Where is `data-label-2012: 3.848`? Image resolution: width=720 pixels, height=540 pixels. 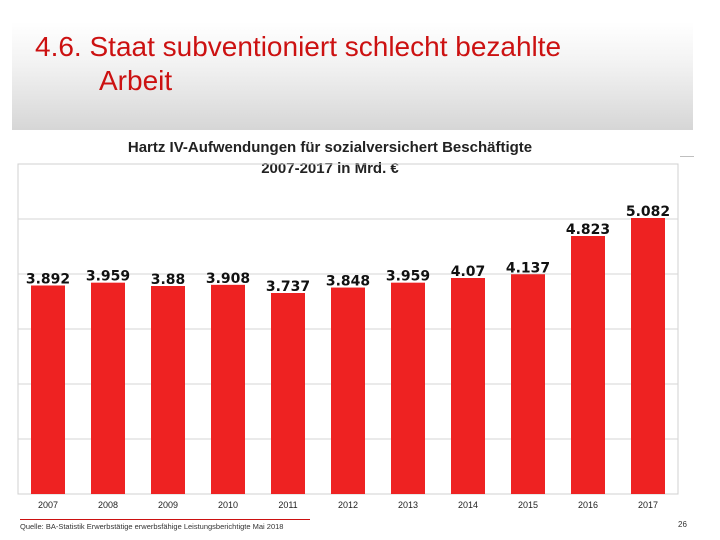
data-label-2012: 3.848 is located at coordinates (348, 282).